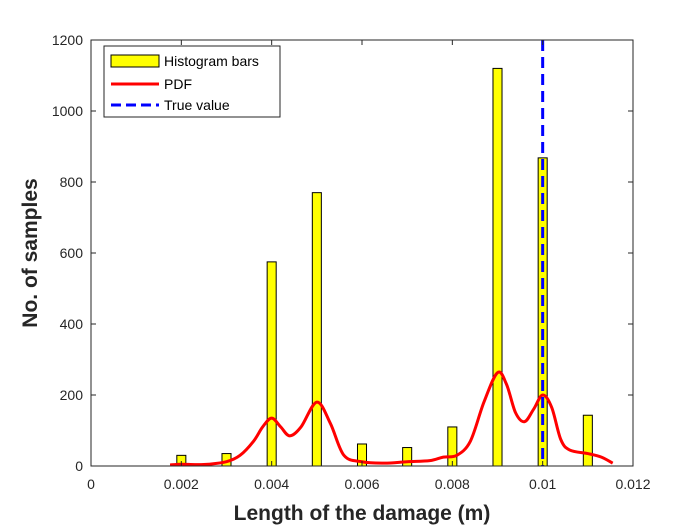  Describe the element at coordinates (79, 466) in the screenshot. I see `y-tick-label: 0` at that location.